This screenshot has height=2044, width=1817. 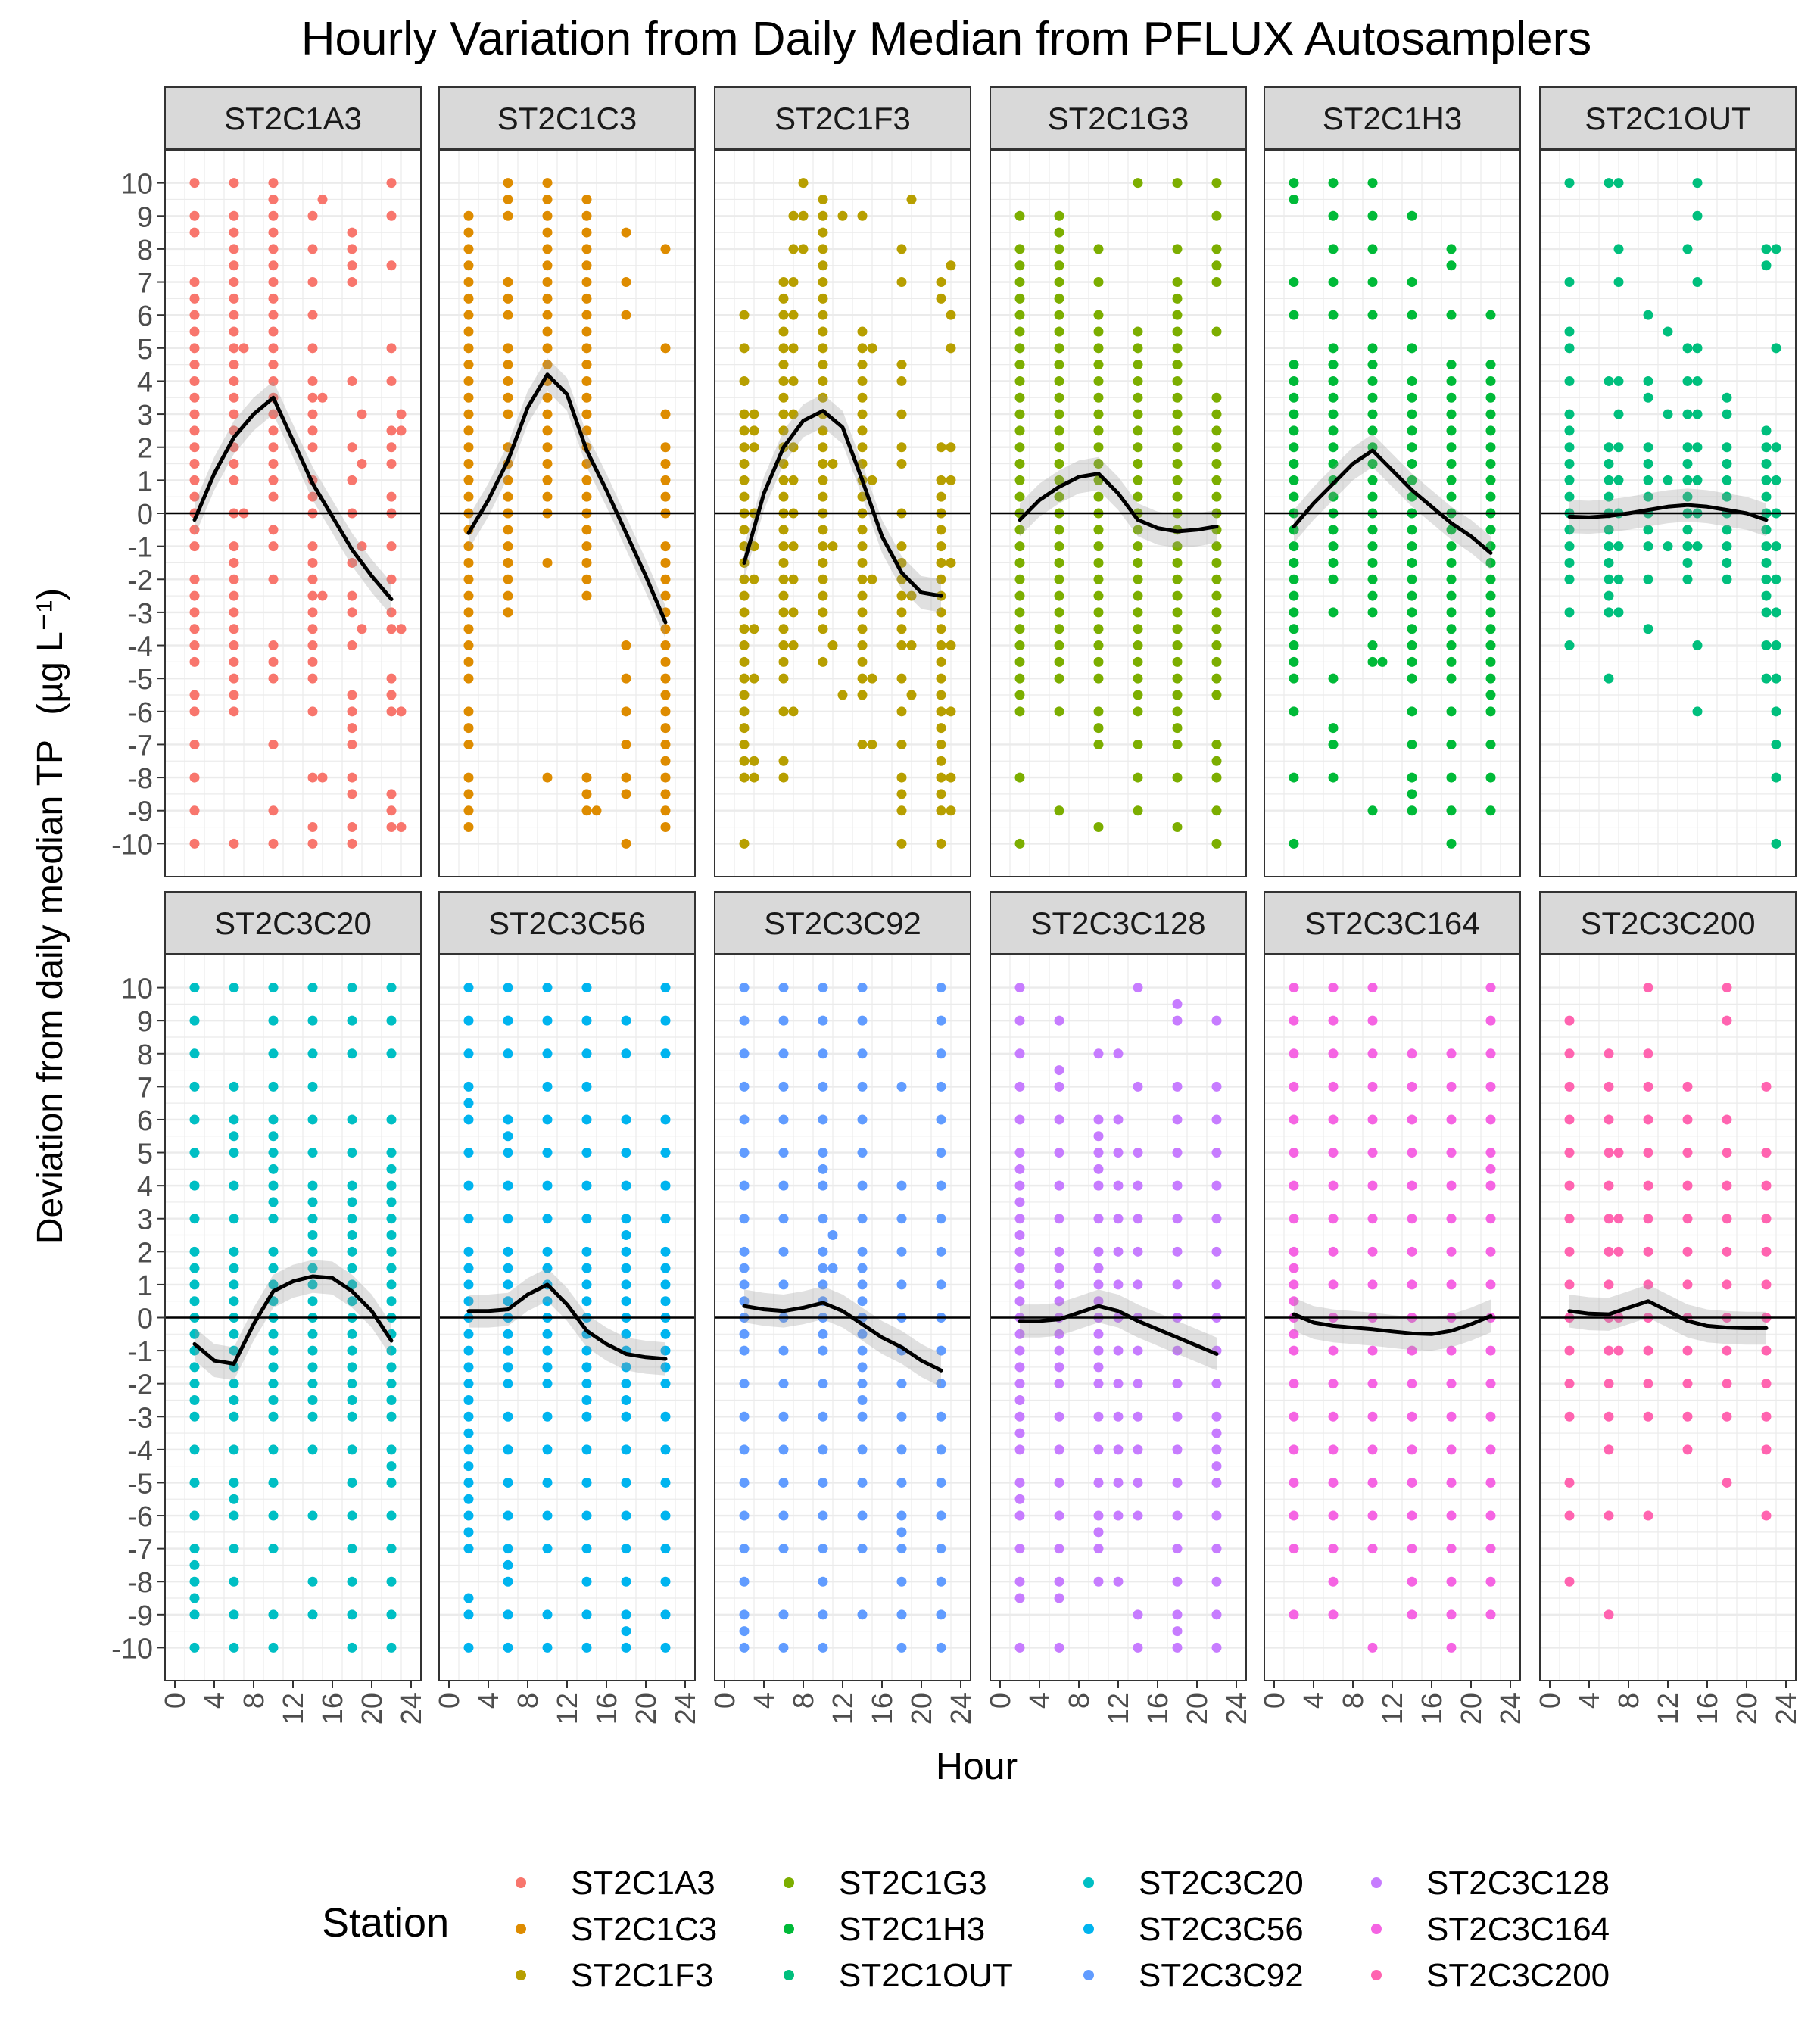 I want to click on y-tick-label: -5, so click(x=140, y=1484).